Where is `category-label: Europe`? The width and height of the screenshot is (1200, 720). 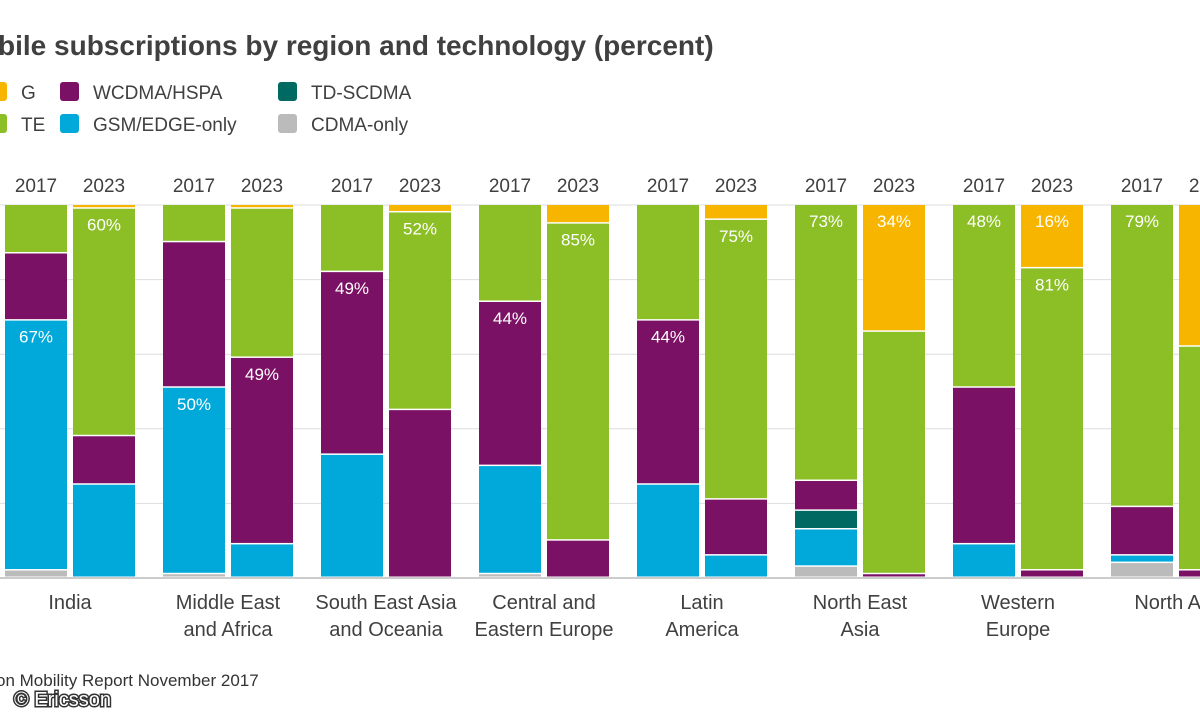
category-label: Europe is located at coordinates (1018, 630).